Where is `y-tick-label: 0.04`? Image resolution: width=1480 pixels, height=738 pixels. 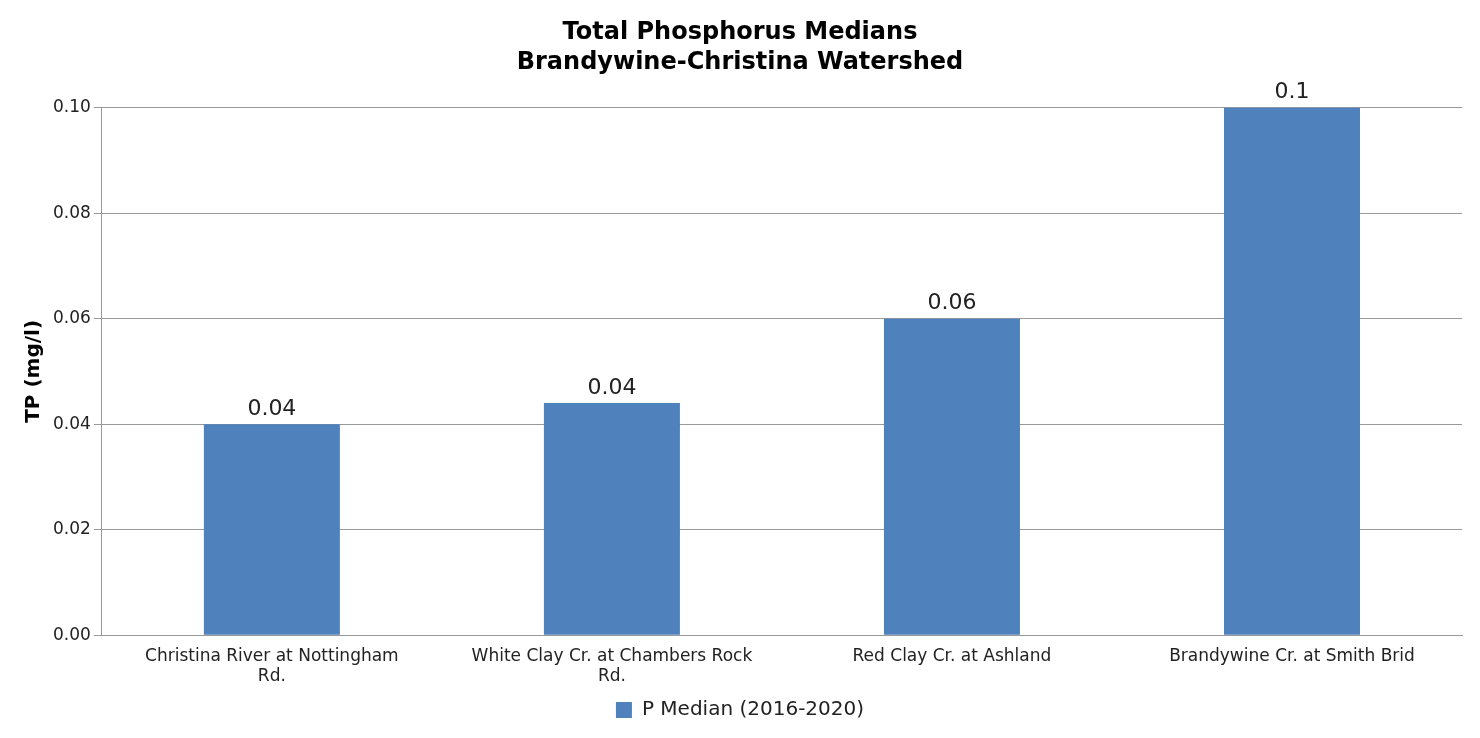
y-tick-label: 0.04 is located at coordinates (71, 422).